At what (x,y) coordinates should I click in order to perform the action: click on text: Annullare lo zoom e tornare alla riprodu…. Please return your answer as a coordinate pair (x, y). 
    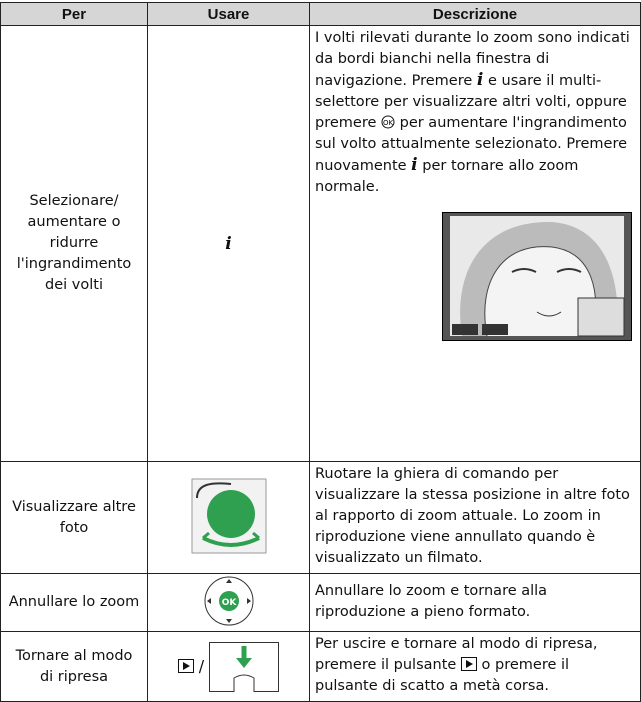
    Looking at the image, I should click on (431, 601).